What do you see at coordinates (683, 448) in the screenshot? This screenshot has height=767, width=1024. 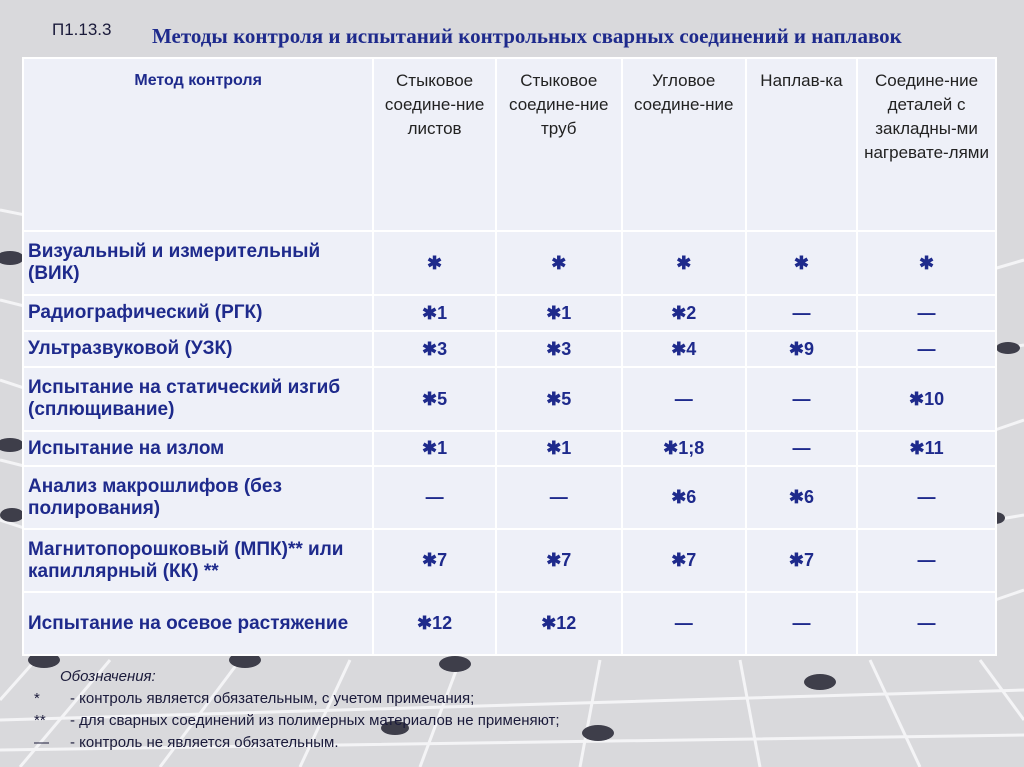 I see `value-cell: ✱1;8` at bounding box center [683, 448].